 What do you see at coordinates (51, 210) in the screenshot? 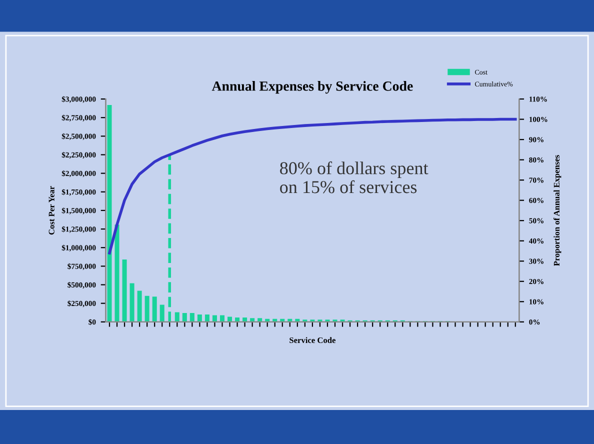
I see `y-axis-title: Cost Per Year` at bounding box center [51, 210].